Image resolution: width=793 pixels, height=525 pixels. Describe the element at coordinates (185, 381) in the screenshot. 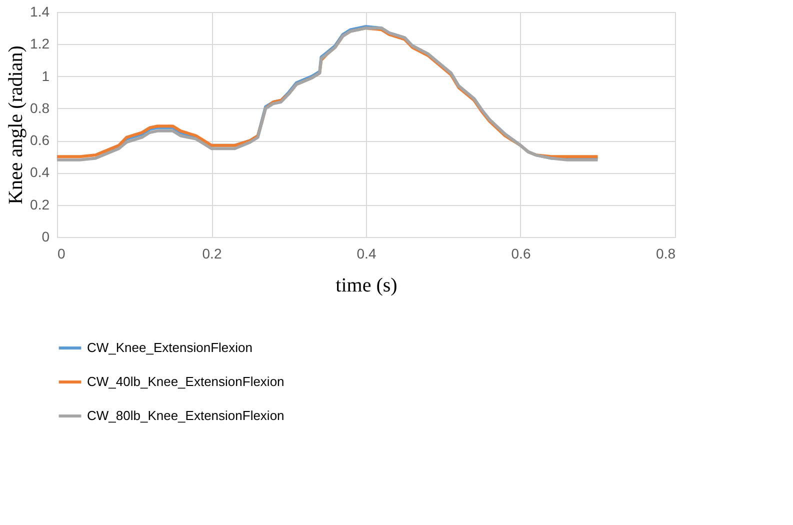

I see `legend-label: CW_40lb_Knee_ExtensionFlexion` at that location.